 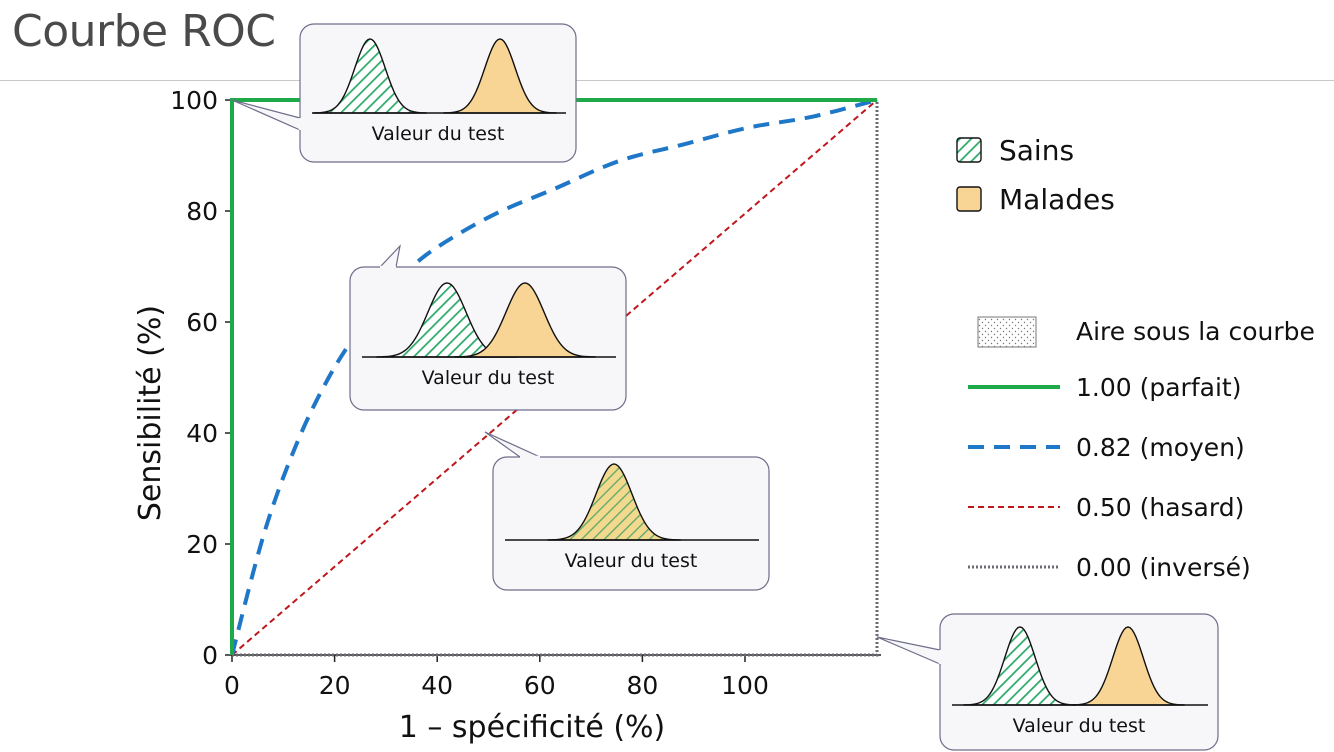 I want to click on callout-parfait: Valeur du test, so click(x=404, y=93).